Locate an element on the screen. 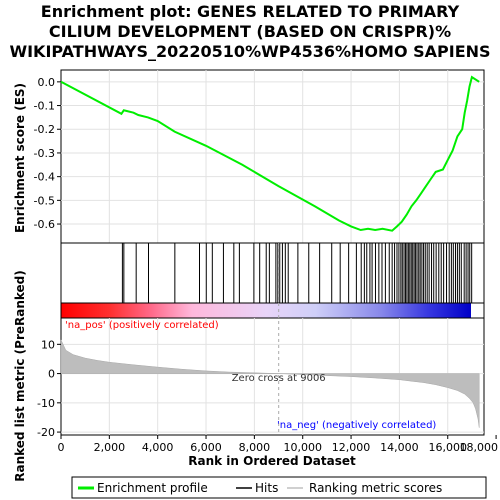  metric-tick-label: -10 is located at coordinates (46, 403).